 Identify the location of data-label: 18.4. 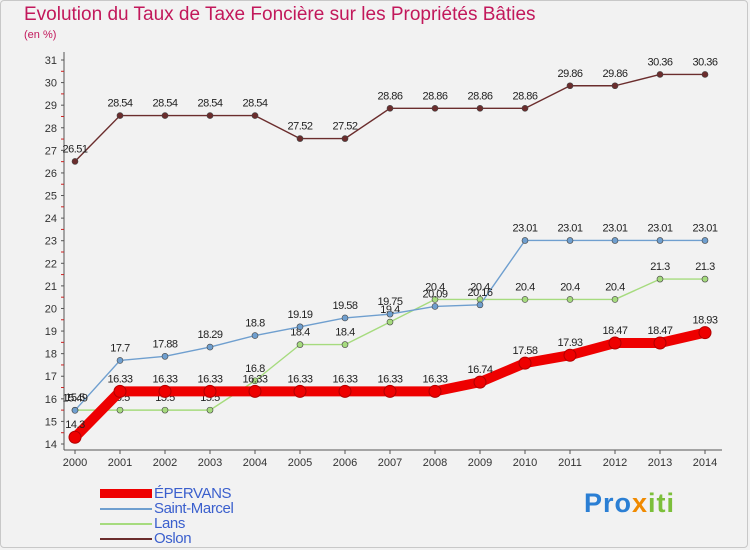
(345, 333).